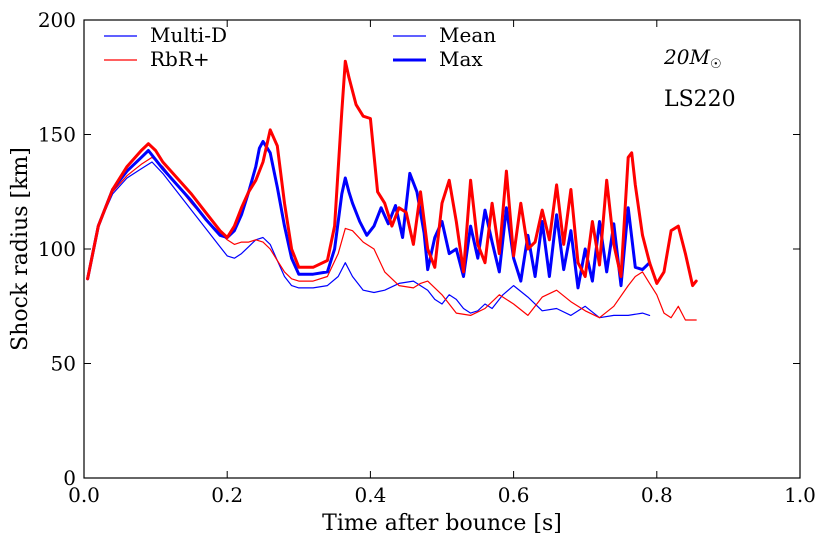 Image resolution: width=830 pixels, height=544 pixels. Describe the element at coordinates (63, 364) in the screenshot. I see `y-tick-label: 50` at that location.